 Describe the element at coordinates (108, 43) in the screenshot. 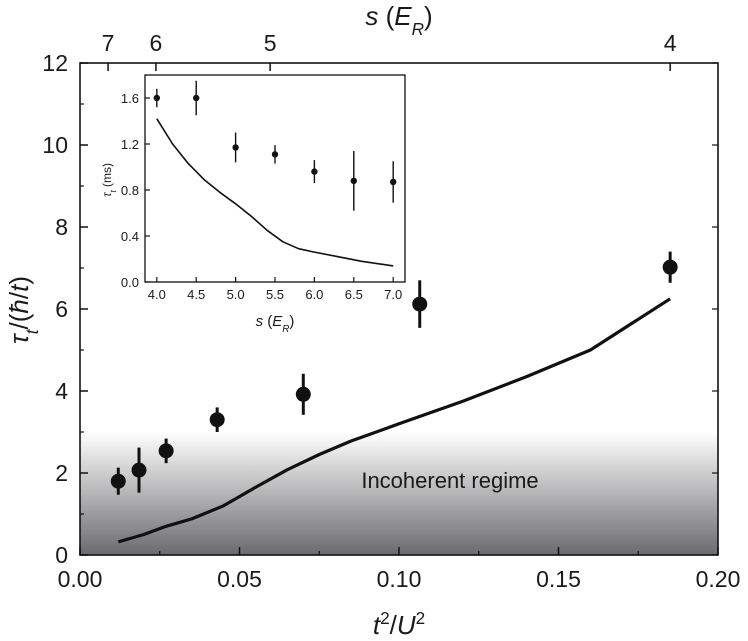

I see `top-tick-label: 7` at that location.